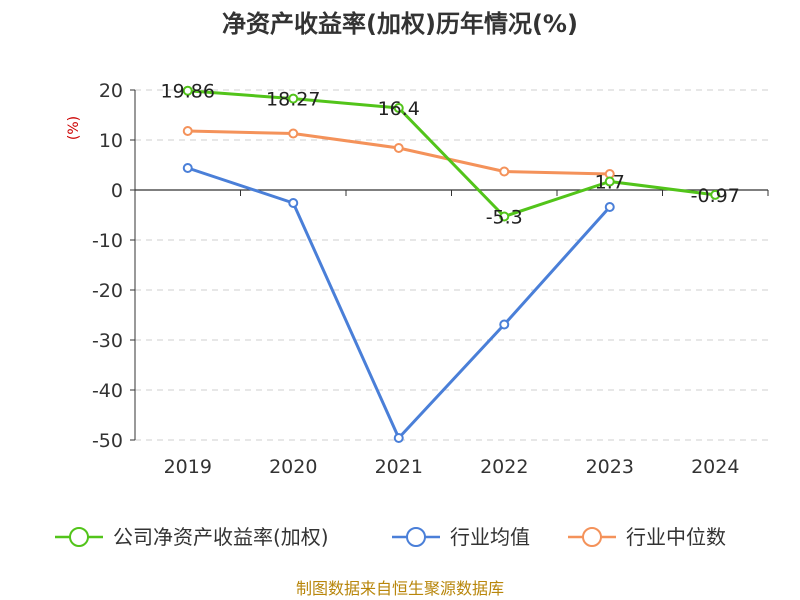  Describe the element at coordinates (111, 91) in the screenshot. I see `y-tick-label: 20` at that location.